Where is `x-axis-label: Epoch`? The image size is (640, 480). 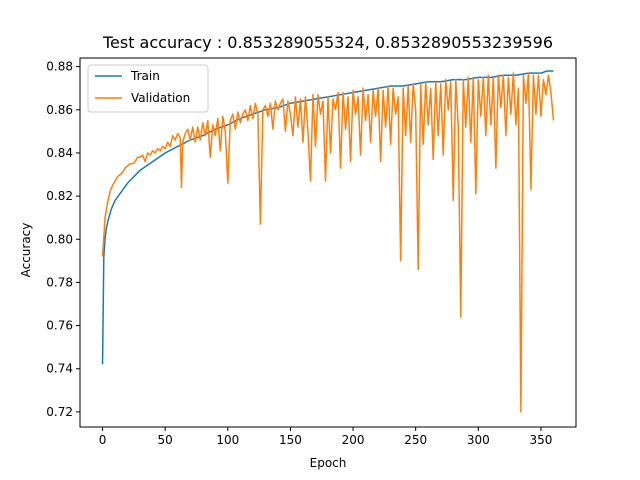
x-axis-label: Epoch is located at coordinates (328, 463).